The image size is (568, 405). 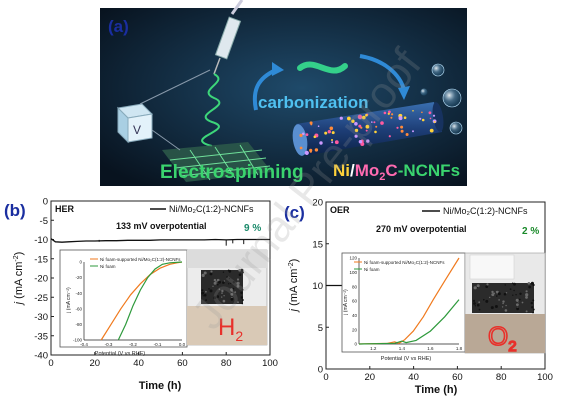 What do you see at coordinates (355, 286) in the screenshot?
I see `panel-c-inset-ytick-label: 80` at bounding box center [355, 286].